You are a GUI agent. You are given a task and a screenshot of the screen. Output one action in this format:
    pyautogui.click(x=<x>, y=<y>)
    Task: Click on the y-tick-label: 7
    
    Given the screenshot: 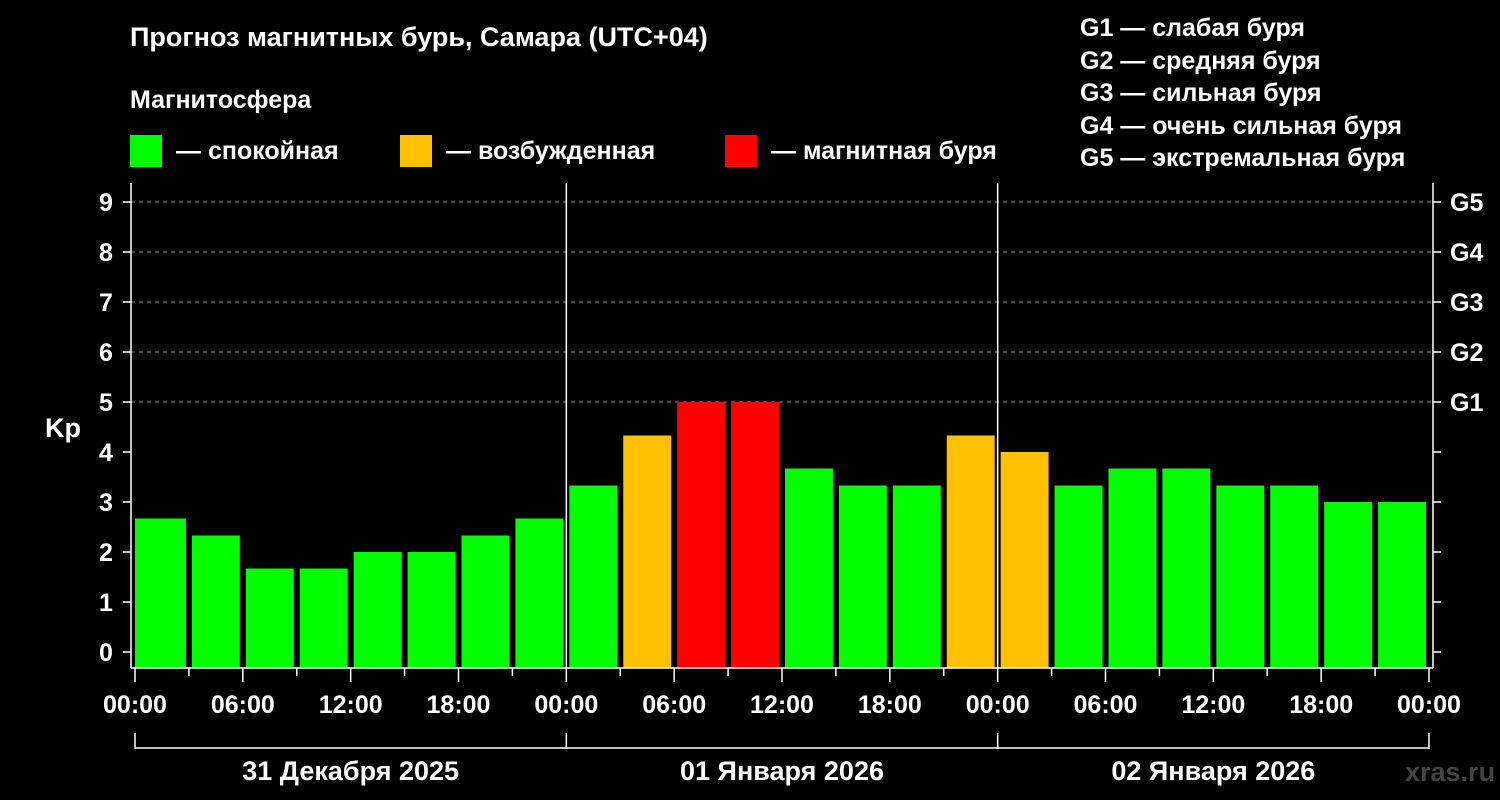 What is the action you would take?
    pyautogui.click(x=106, y=303)
    